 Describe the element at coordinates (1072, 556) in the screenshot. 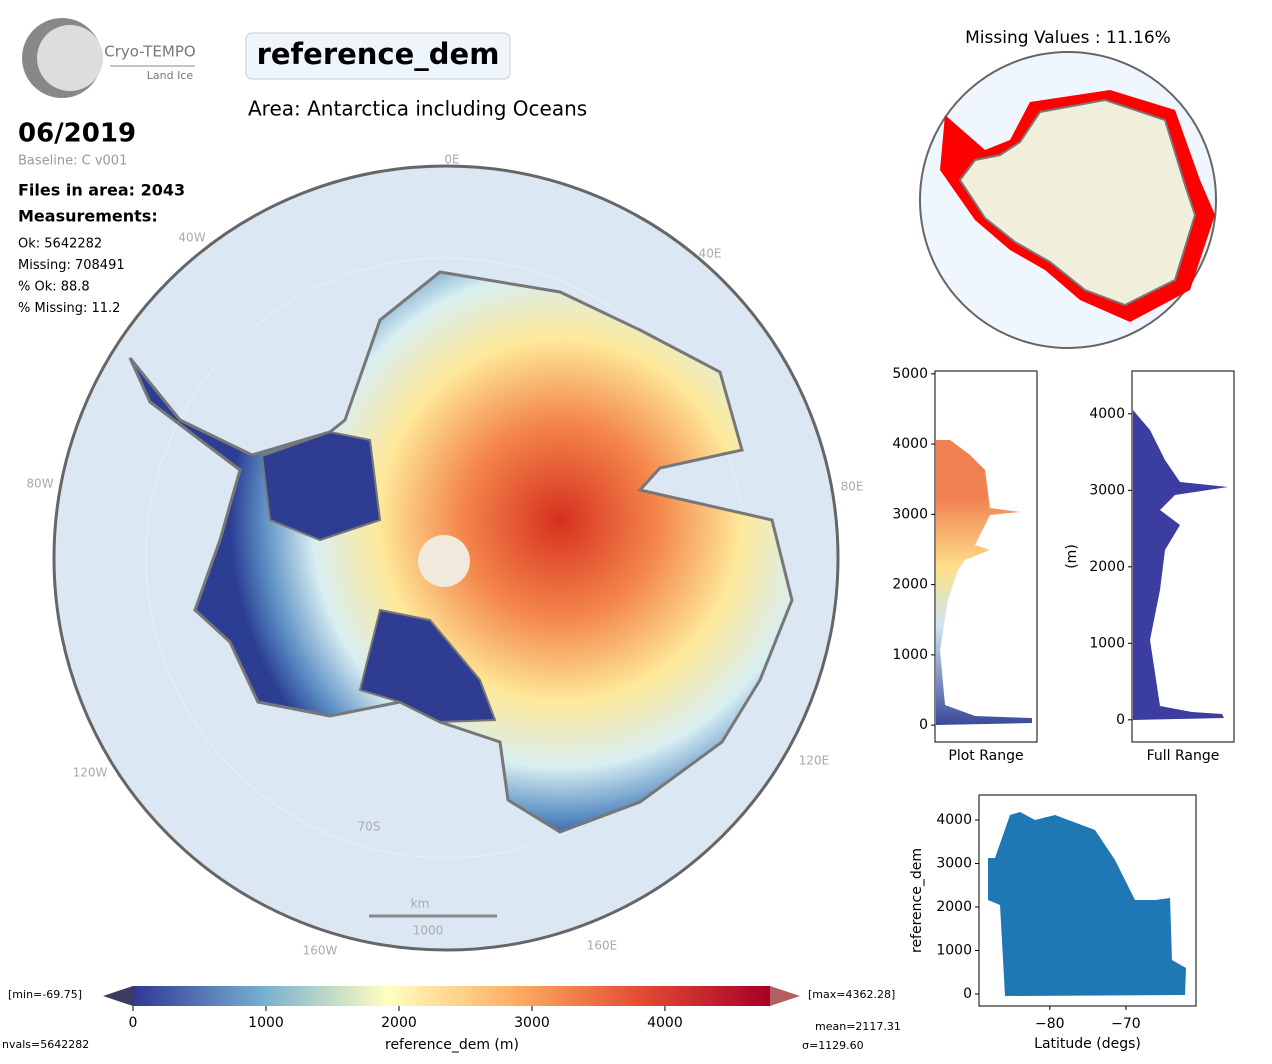

I see `y-axis-label: (m)` at that location.